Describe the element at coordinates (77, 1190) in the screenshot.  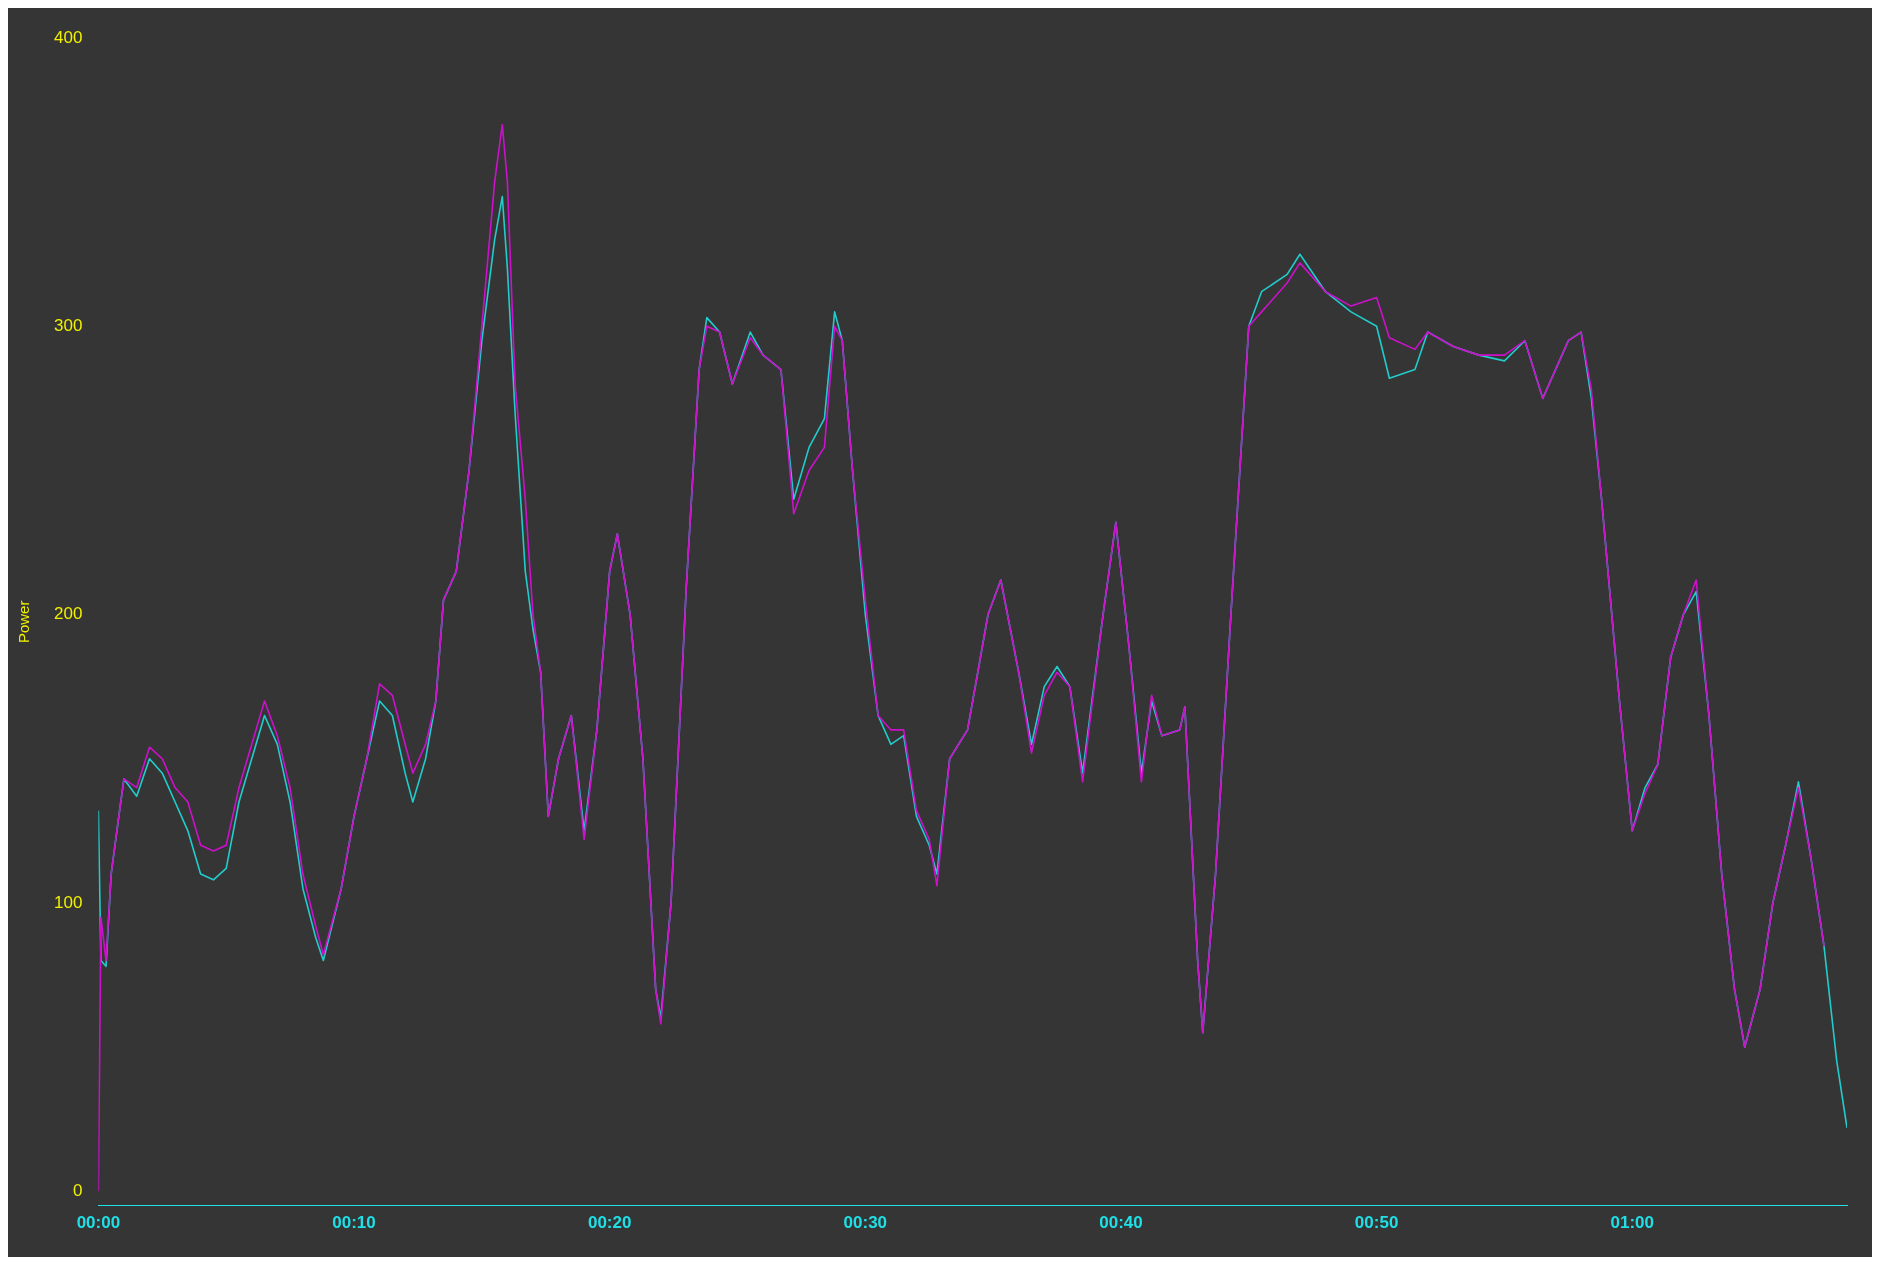
I see `y-tick-label: 0` at that location.